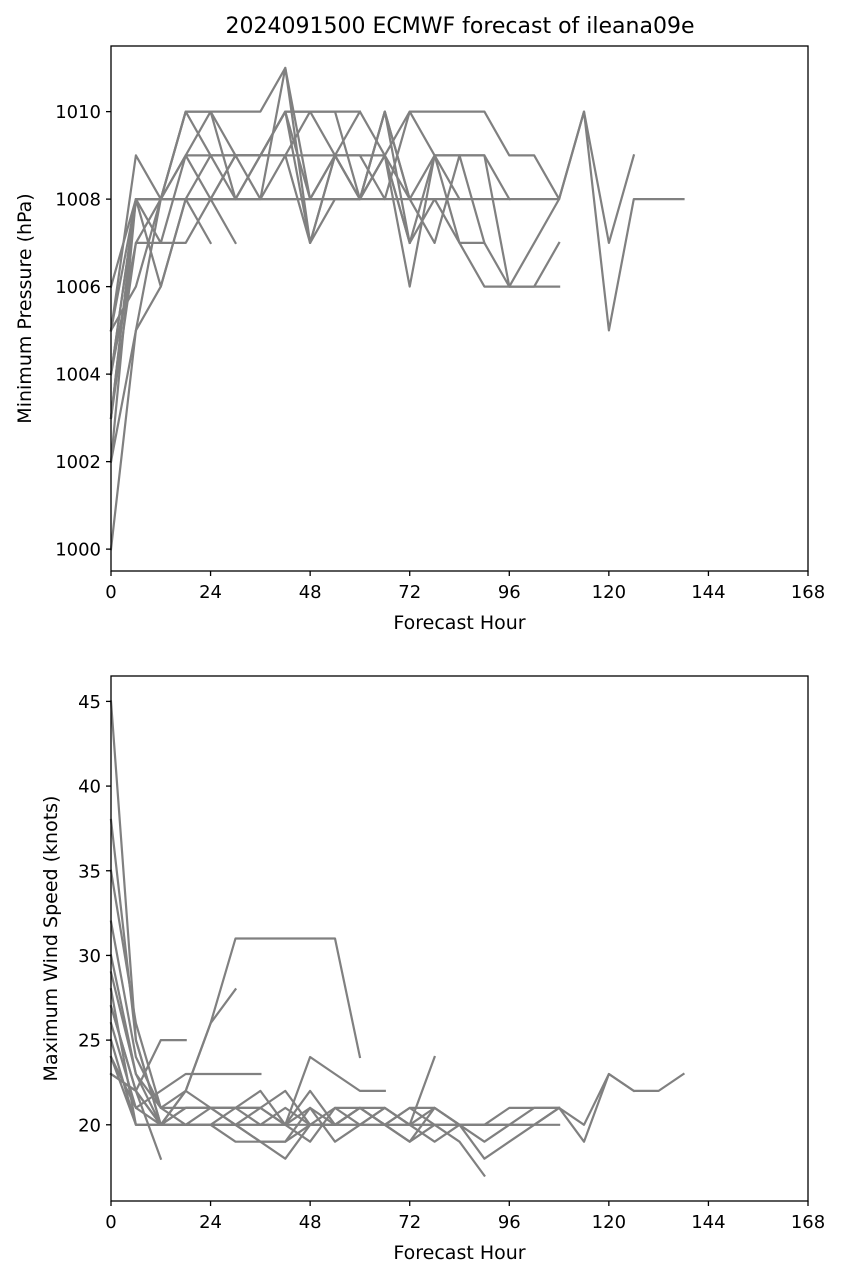  What do you see at coordinates (708, 592) in the screenshot?
I see `pressure-x-tick-label: 144` at bounding box center [708, 592].